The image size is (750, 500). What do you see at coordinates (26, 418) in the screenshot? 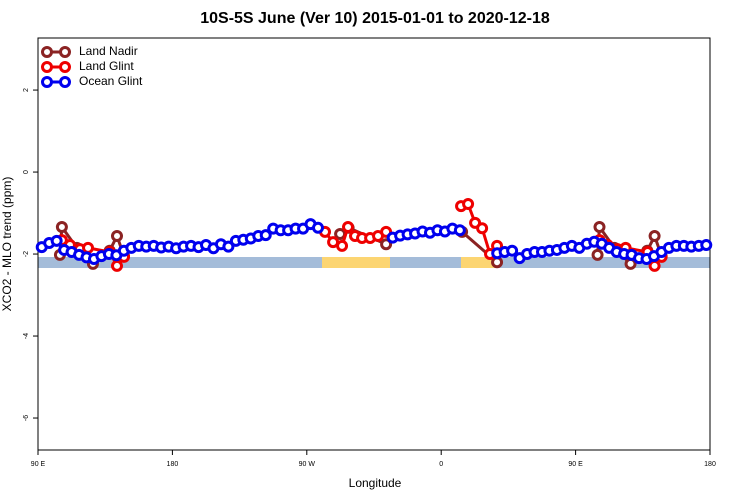
I see `y-tick-label: -6` at bounding box center [26, 418].